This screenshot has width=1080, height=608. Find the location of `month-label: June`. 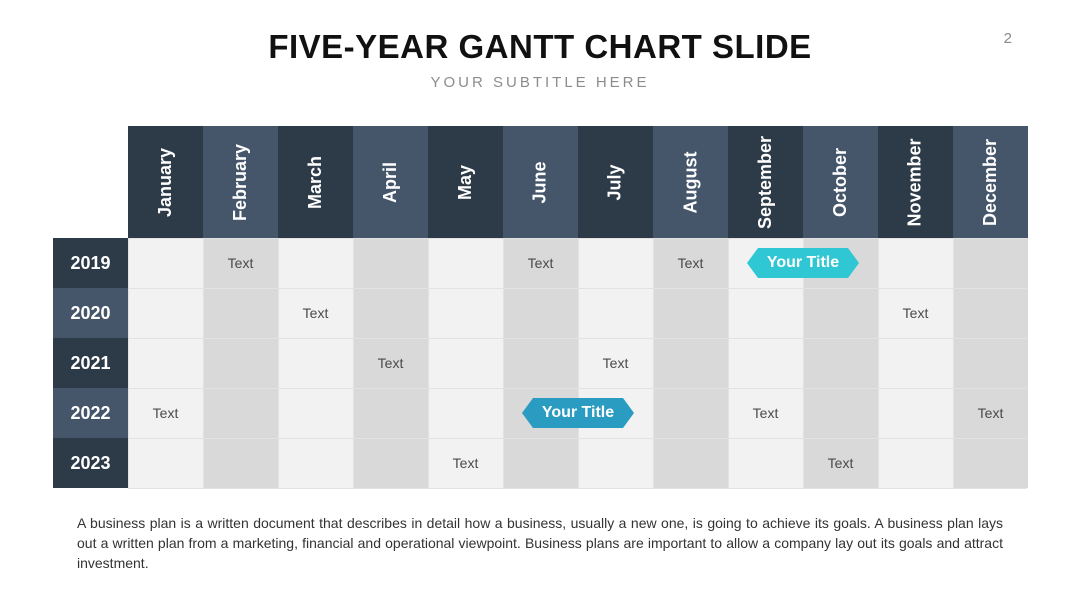

month-label: June is located at coordinates (539, 182).